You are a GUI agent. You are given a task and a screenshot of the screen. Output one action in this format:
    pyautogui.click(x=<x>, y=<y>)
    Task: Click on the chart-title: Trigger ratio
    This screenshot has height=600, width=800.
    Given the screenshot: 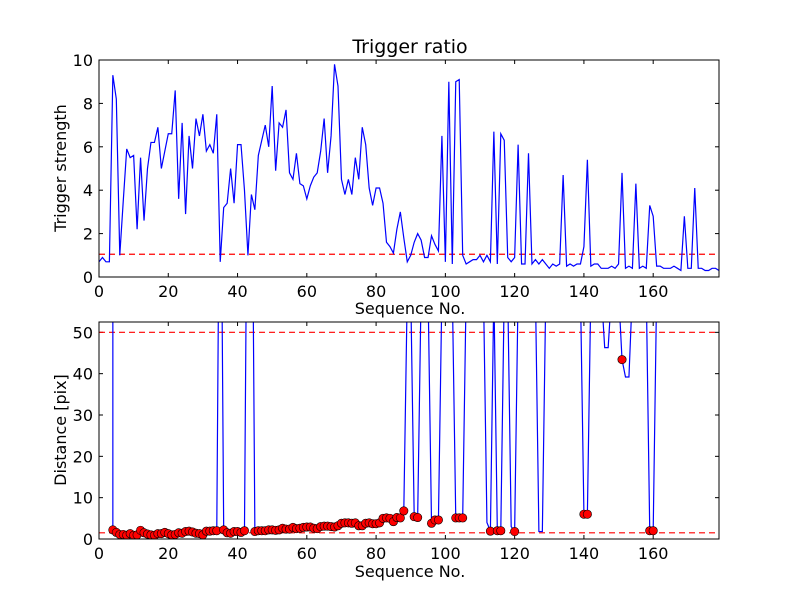 What is the action you would take?
    pyautogui.click(x=409, y=47)
    